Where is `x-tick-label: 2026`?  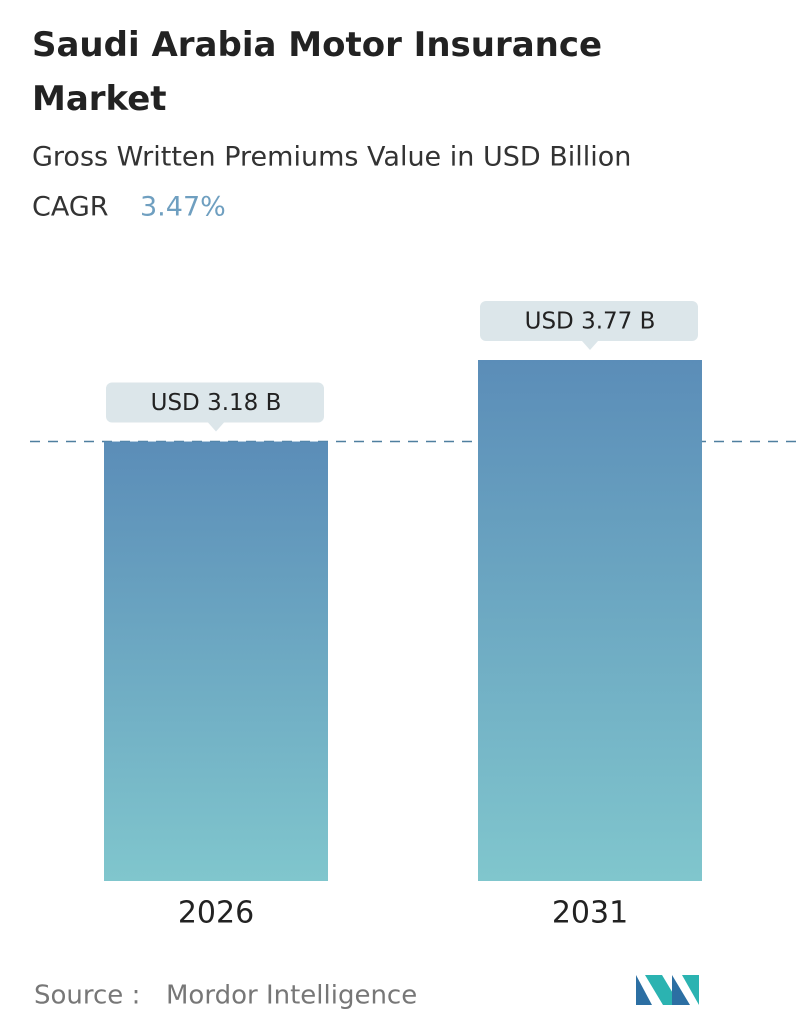
x-tick-label: 2026 is located at coordinates (216, 913).